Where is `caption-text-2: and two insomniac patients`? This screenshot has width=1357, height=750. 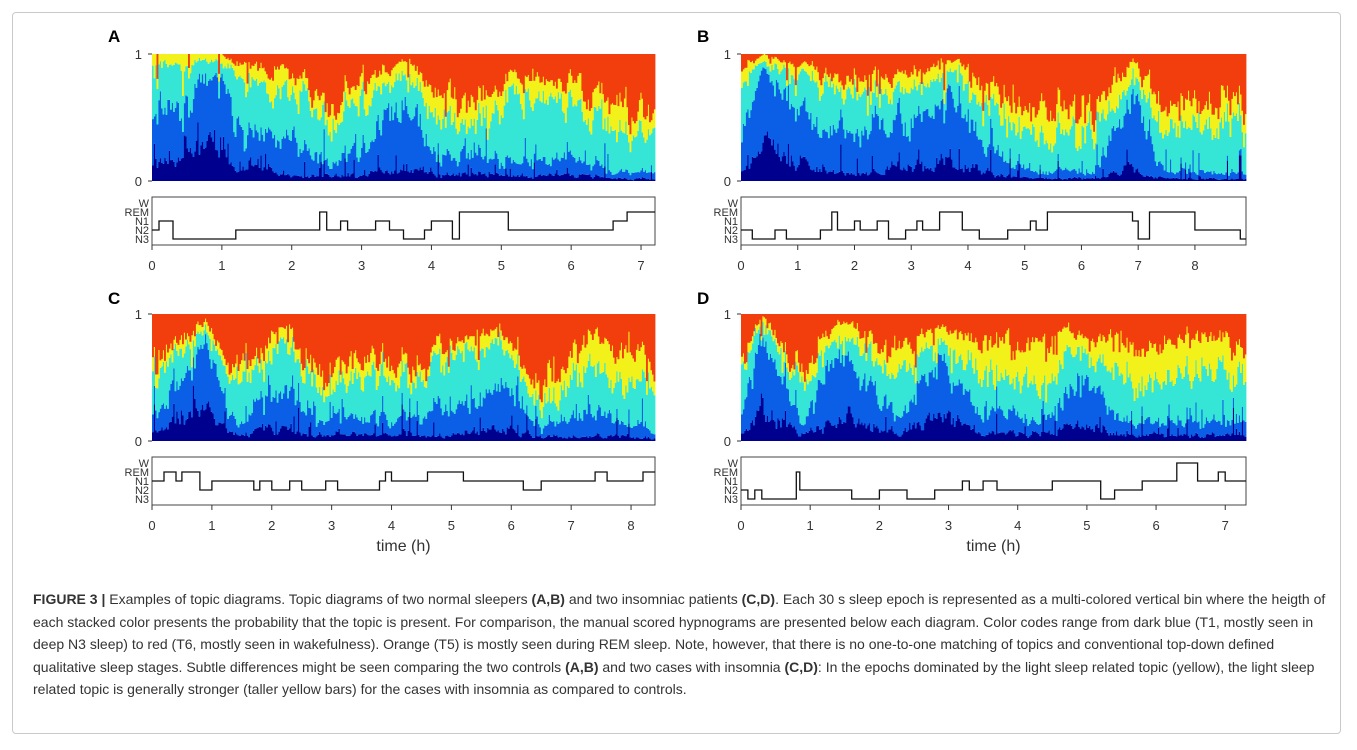
caption-text-2: and two insomniac patients is located at coordinates (653, 599).